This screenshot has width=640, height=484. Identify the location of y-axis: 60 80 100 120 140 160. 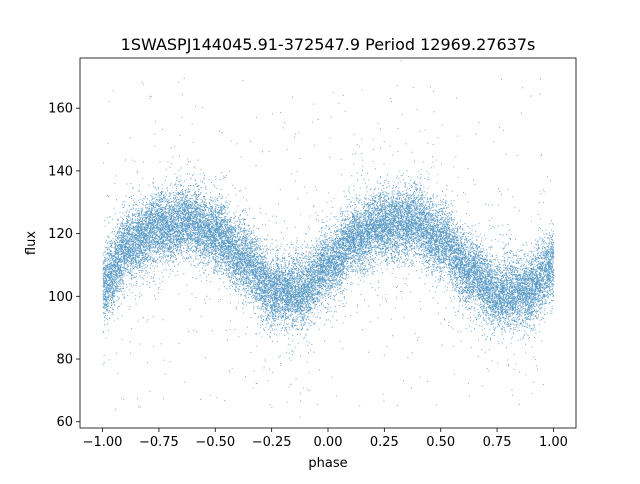
(64, 266).